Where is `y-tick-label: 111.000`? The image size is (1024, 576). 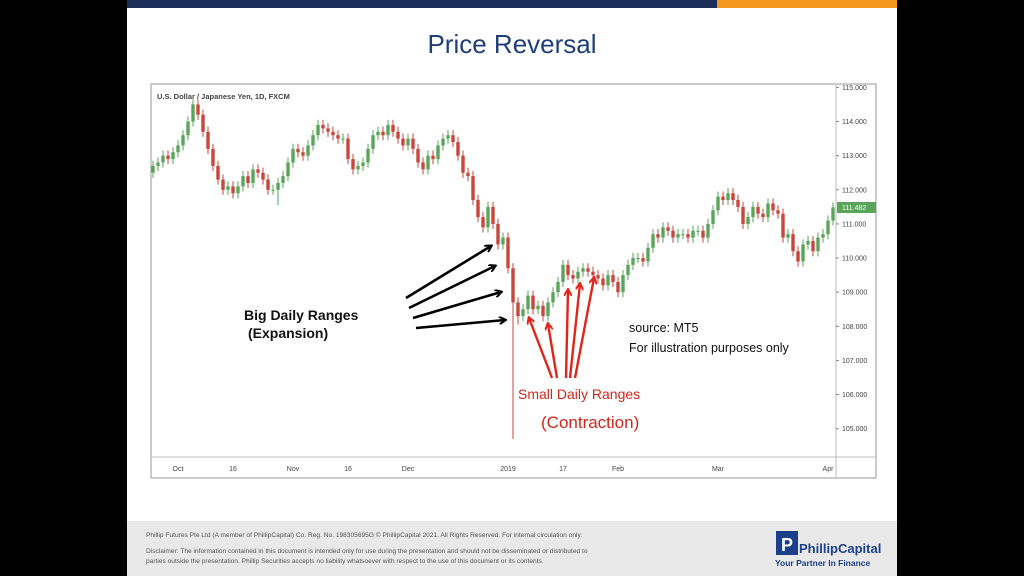 y-tick-label: 111.000 is located at coordinates (854, 224).